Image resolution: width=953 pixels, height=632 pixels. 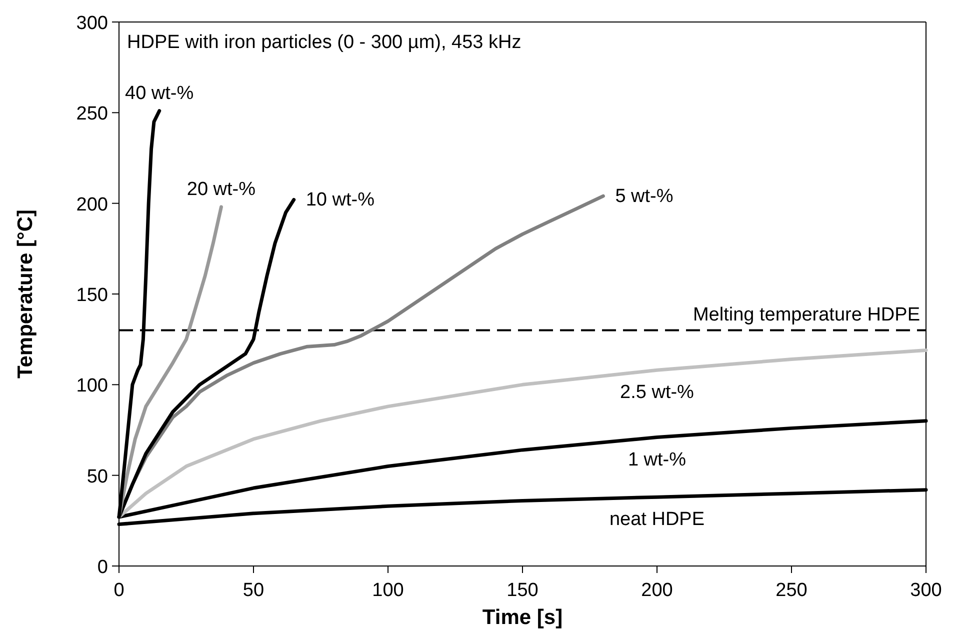 I want to click on y-tick-label: 0, so click(x=102, y=567).